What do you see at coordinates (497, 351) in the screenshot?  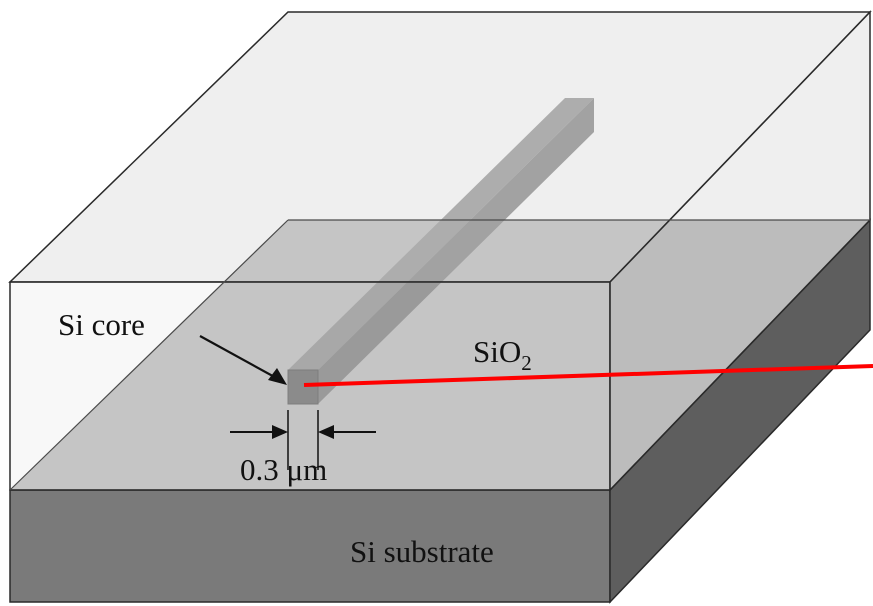 I see `sio2-main: SiO` at bounding box center [497, 351].